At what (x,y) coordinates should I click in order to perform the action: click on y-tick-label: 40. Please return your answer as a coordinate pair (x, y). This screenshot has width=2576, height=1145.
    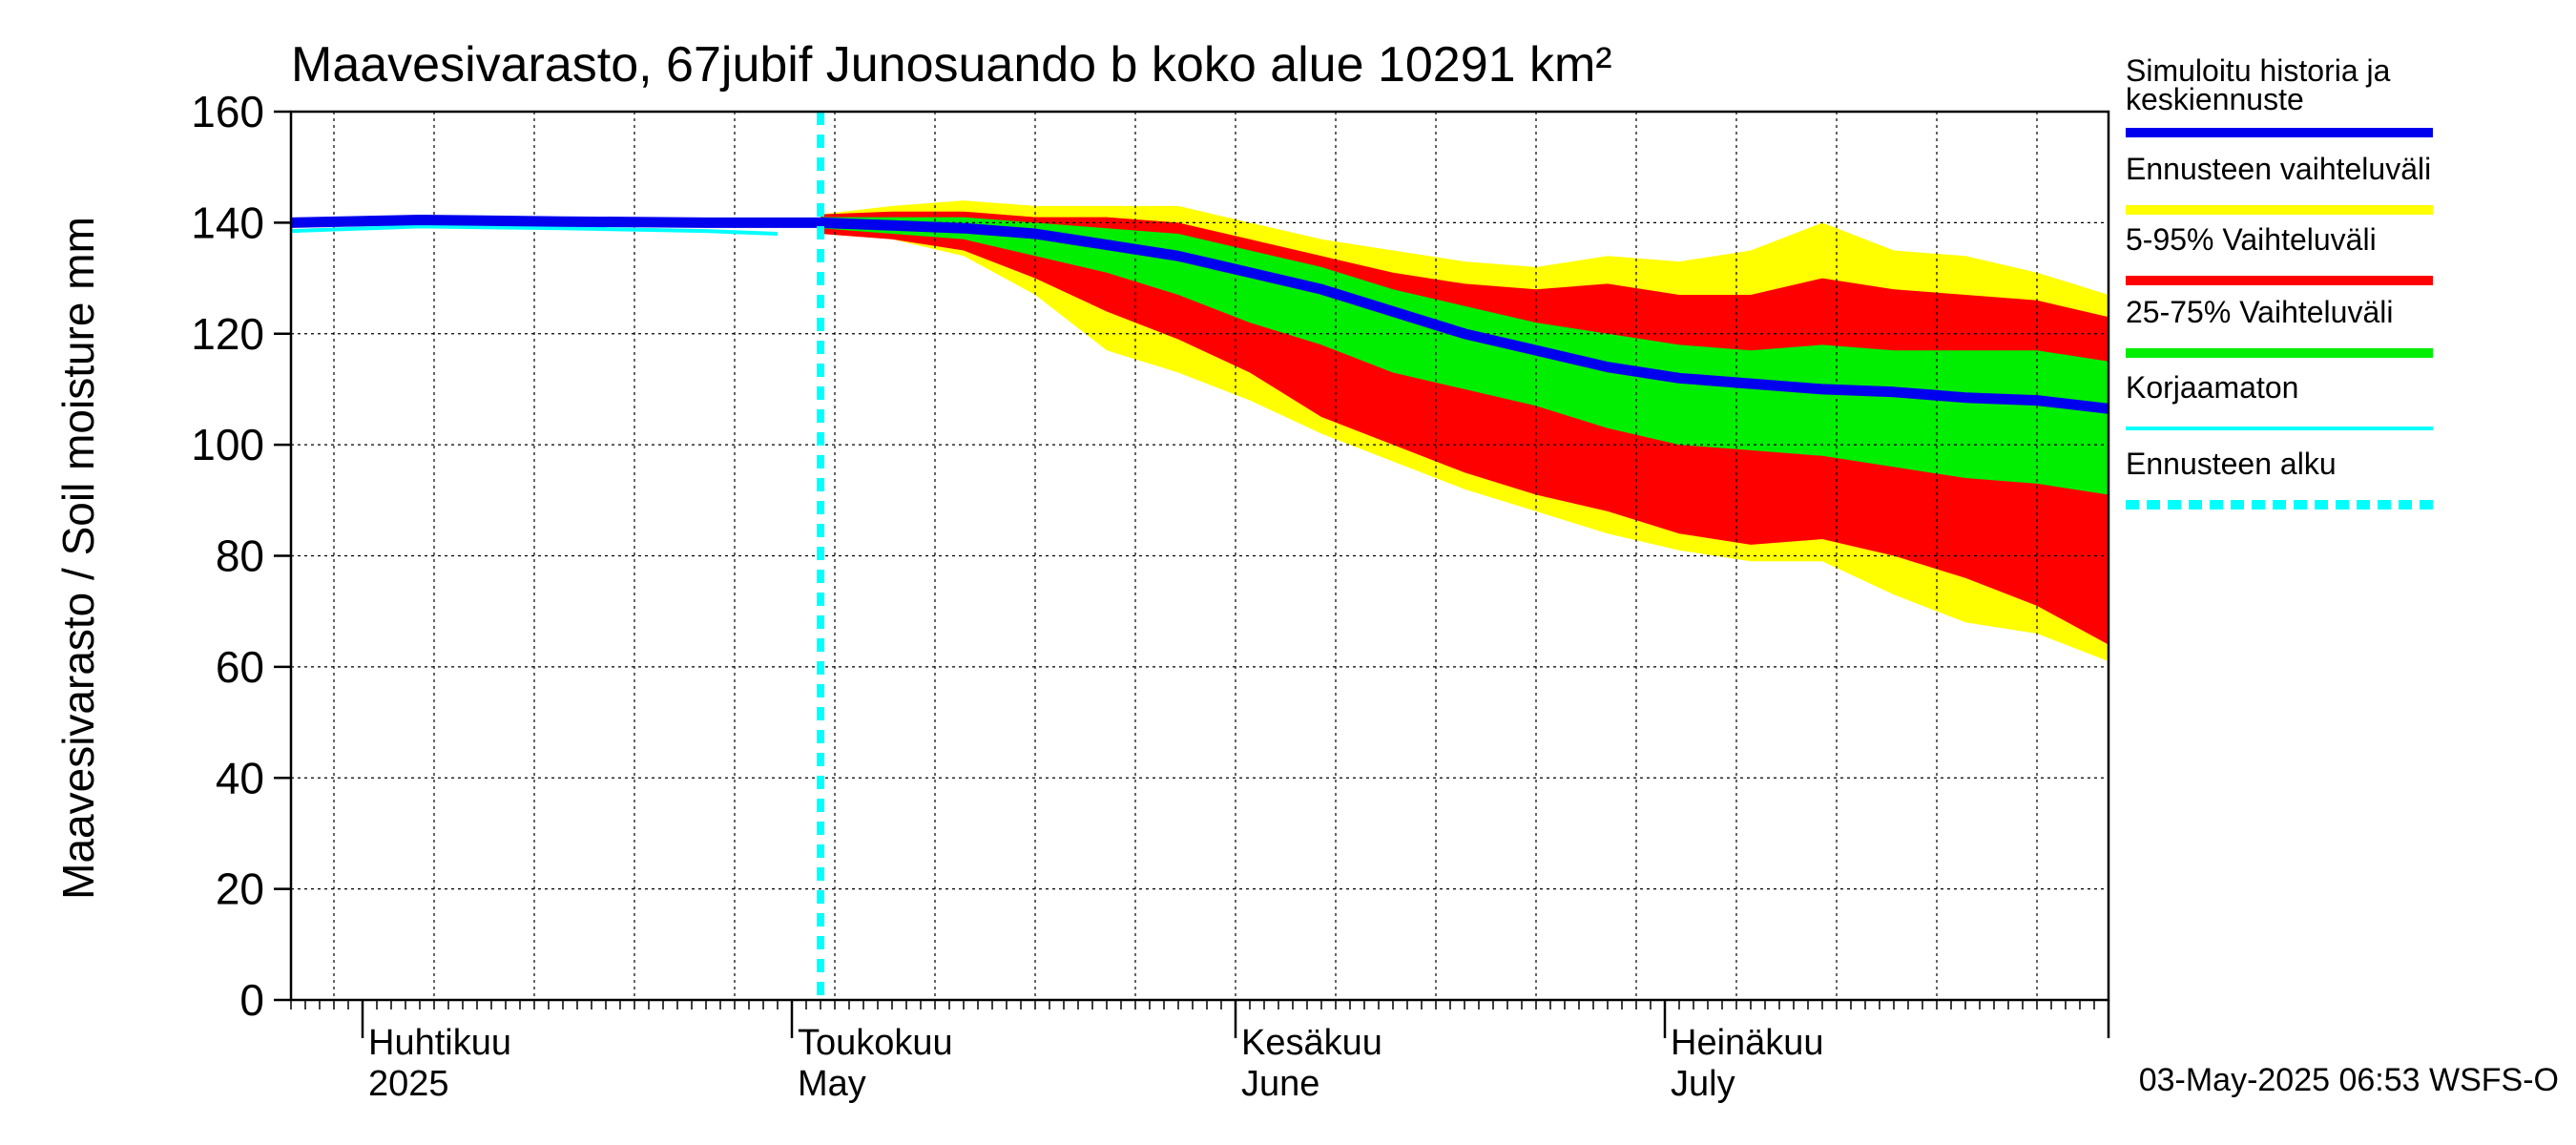
    Looking at the image, I should click on (240, 777).